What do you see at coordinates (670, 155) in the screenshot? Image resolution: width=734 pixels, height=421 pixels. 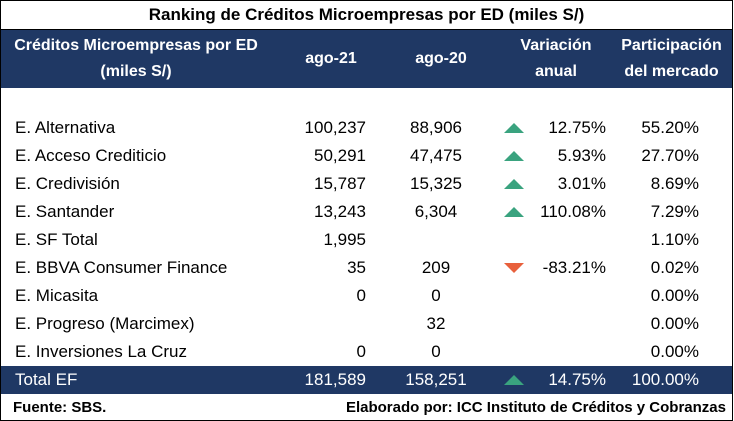 I see `value-share: 27.70%` at bounding box center [670, 155].